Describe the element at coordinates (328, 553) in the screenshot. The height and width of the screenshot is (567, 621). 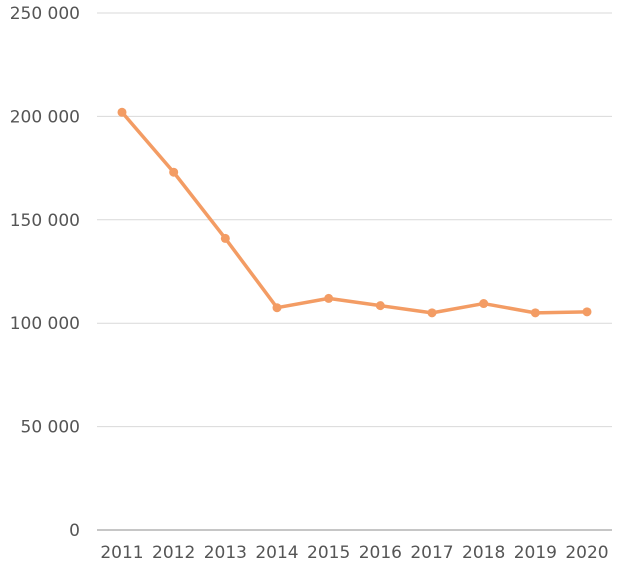
I see `x-tick-label: 2015` at that location.